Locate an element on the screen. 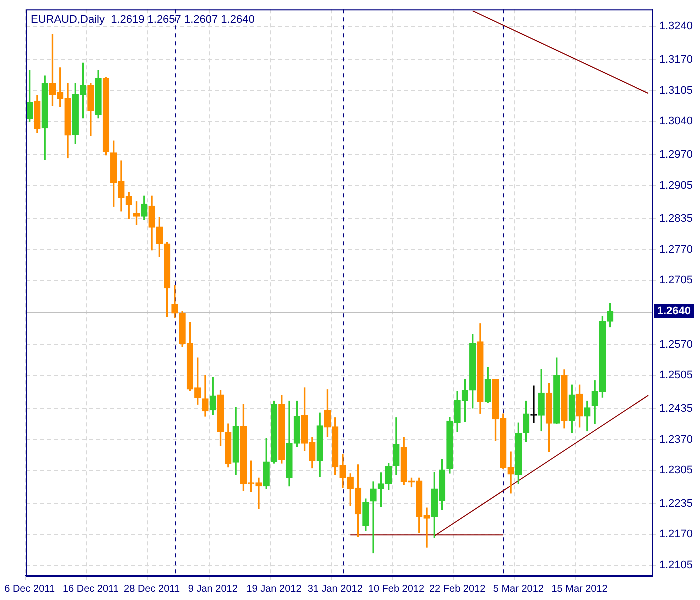 The width and height of the screenshot is (700, 600). y-tick-label: 1.2235 is located at coordinates (676, 504).